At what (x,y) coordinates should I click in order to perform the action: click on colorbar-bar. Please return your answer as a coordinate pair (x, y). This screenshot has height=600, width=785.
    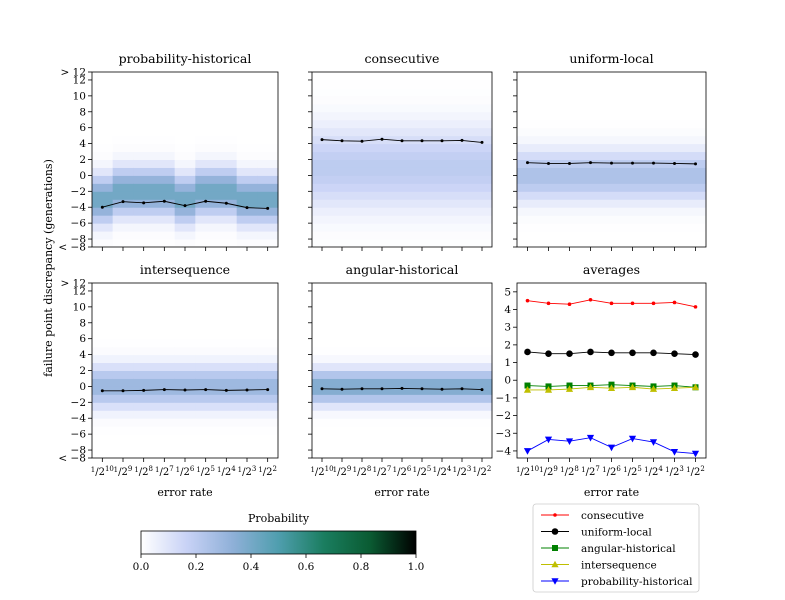
    Looking at the image, I should click on (278, 542).